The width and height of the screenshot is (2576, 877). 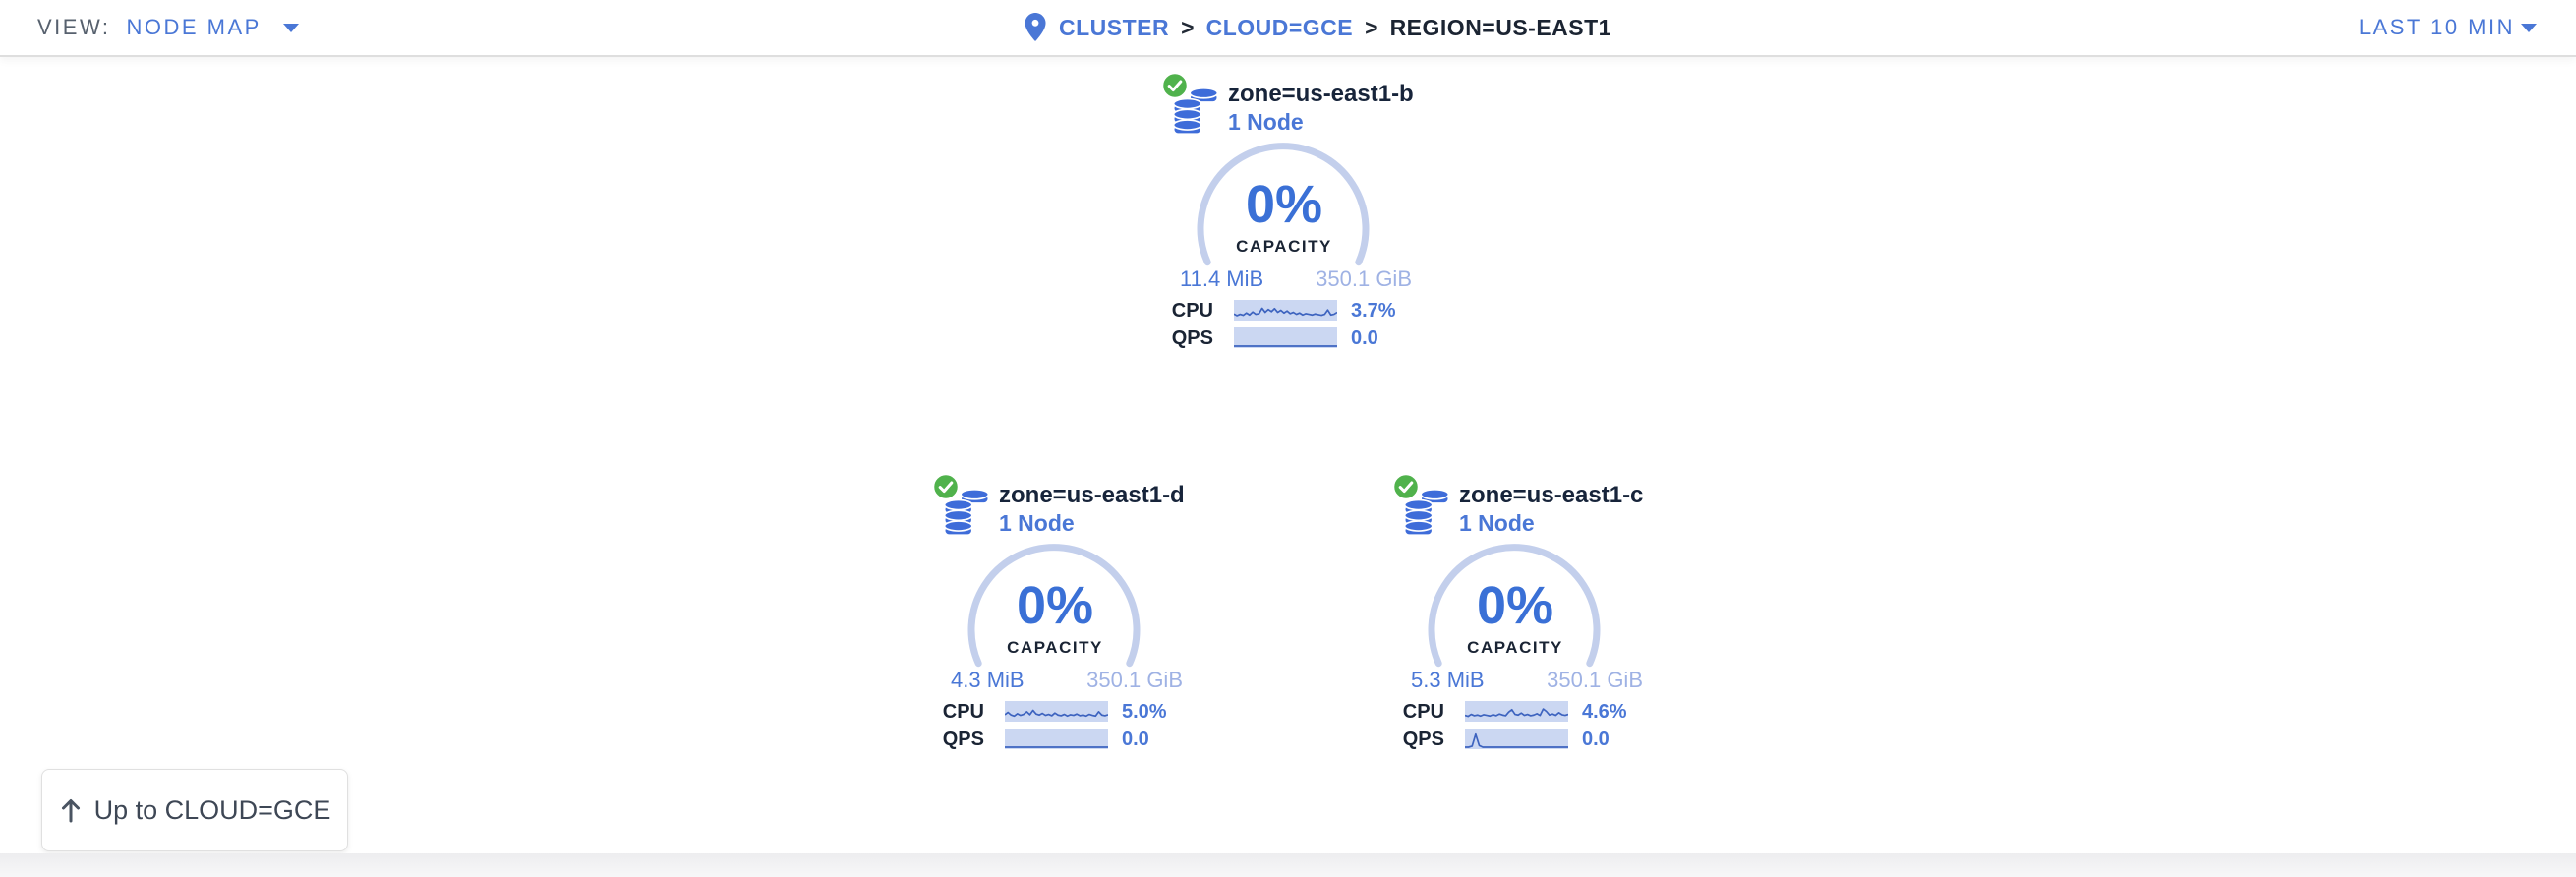 I want to click on cpu-value: 5.0%, so click(x=1144, y=712).